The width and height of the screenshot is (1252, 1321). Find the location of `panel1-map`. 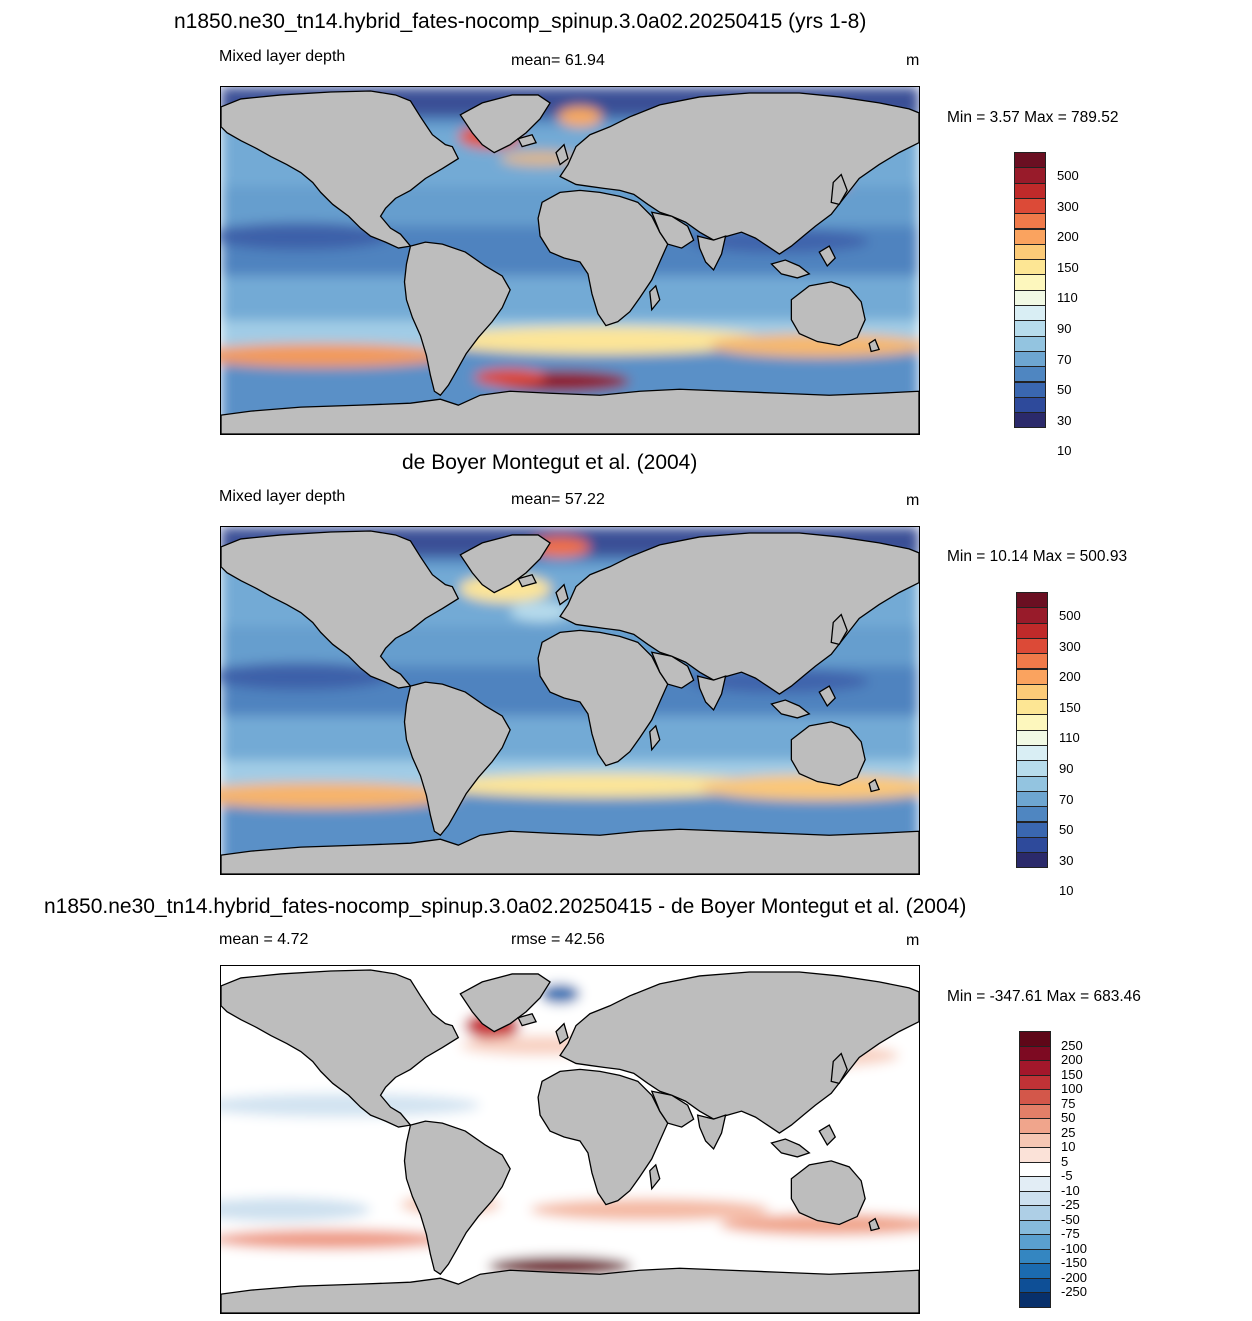

panel1-map is located at coordinates (570, 260).